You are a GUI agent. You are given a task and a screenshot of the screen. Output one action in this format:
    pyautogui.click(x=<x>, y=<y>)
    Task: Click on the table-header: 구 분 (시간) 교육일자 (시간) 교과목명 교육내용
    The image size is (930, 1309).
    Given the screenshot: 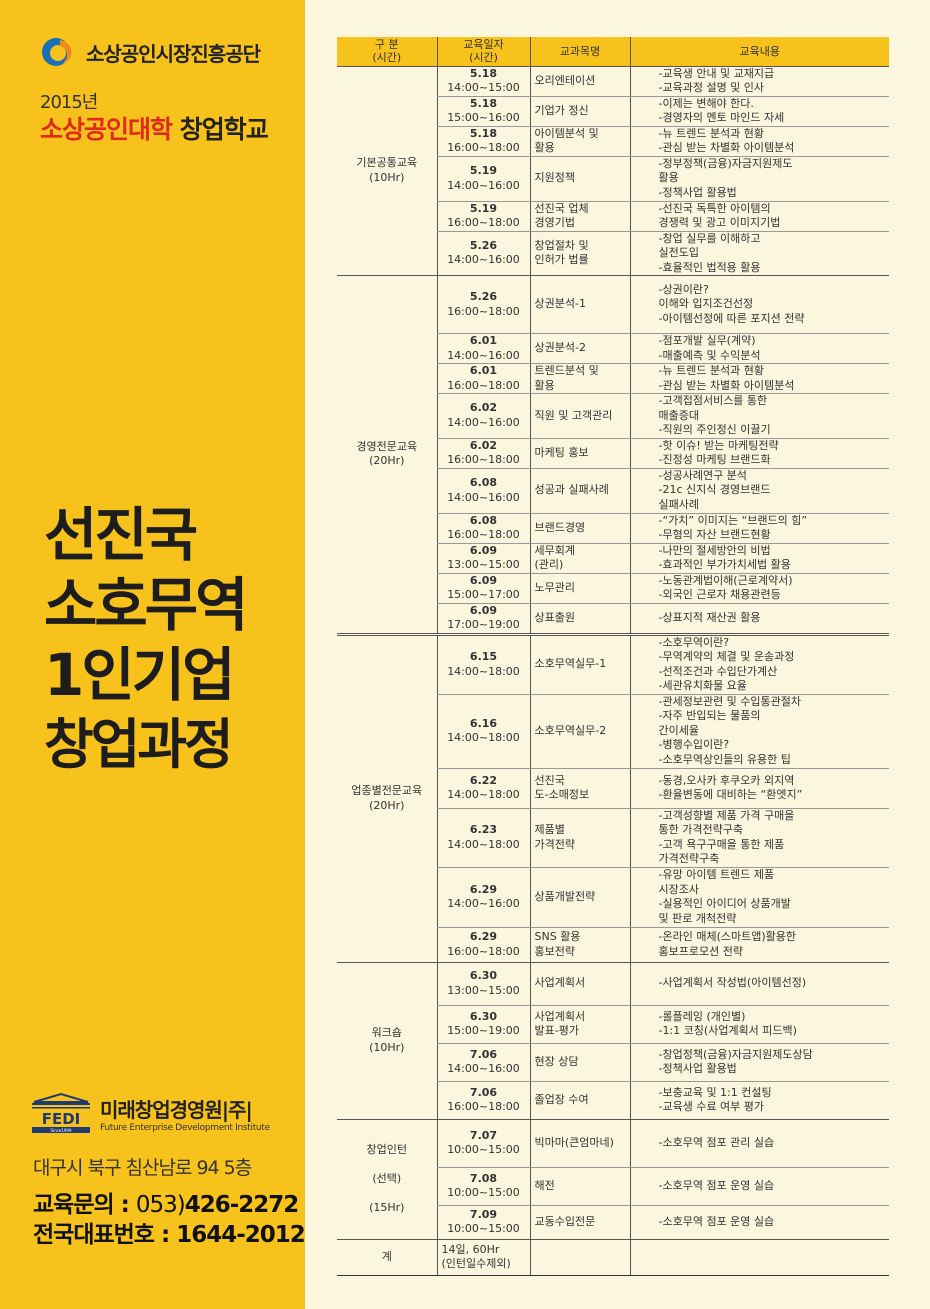 What is the action you would take?
    pyautogui.click(x=613, y=52)
    